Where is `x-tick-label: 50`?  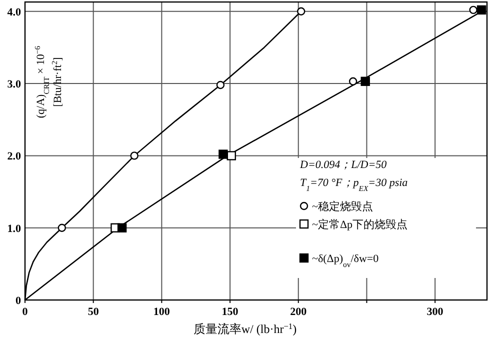
x-tick-label: 50 is located at coordinates (94, 312).